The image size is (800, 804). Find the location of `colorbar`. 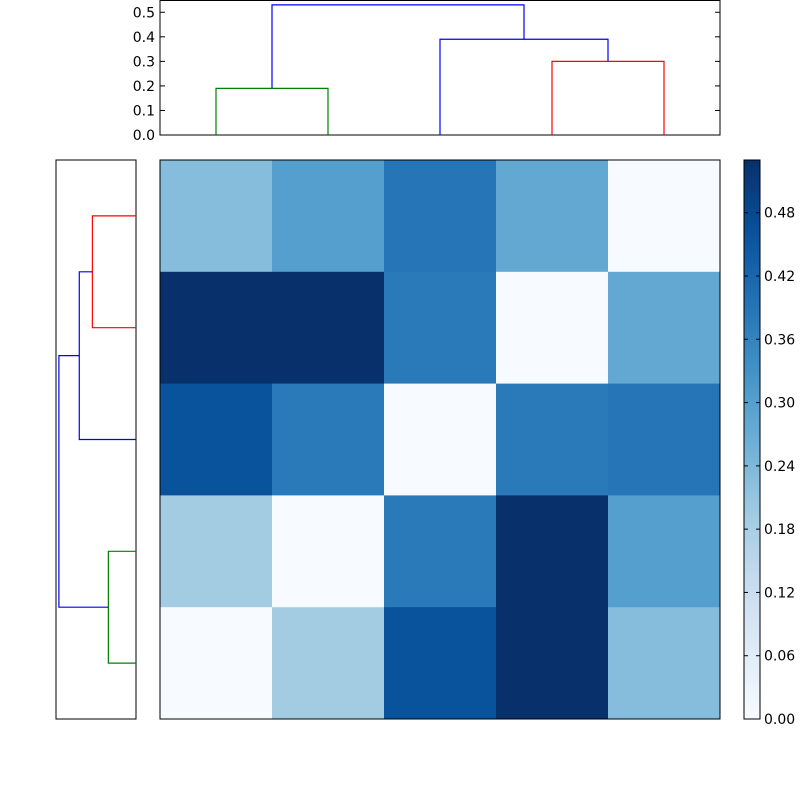

colorbar is located at coordinates (752, 439).